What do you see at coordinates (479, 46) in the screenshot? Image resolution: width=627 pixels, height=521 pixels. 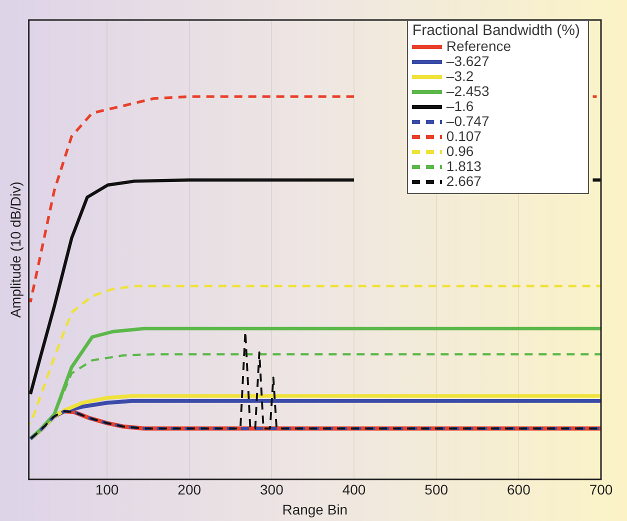 I see `legend-label: Reference` at bounding box center [479, 46].